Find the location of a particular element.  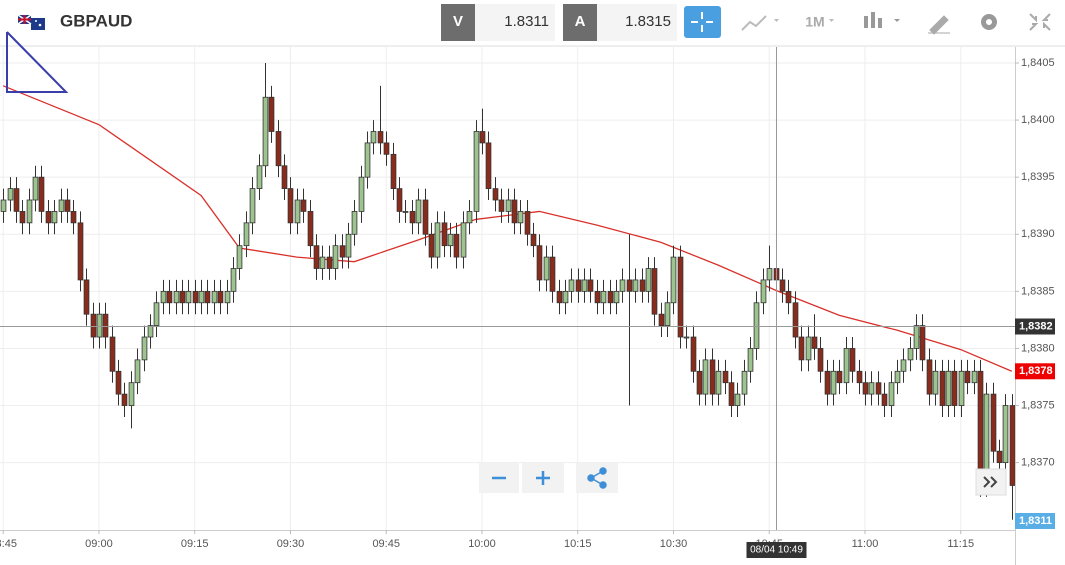

ask-button is located at coordinates (580, 22).